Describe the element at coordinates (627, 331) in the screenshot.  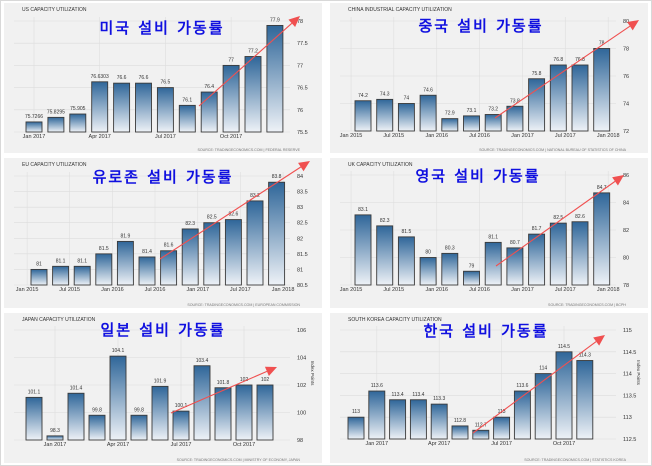
I see `y-tick-label: 115` at that location.